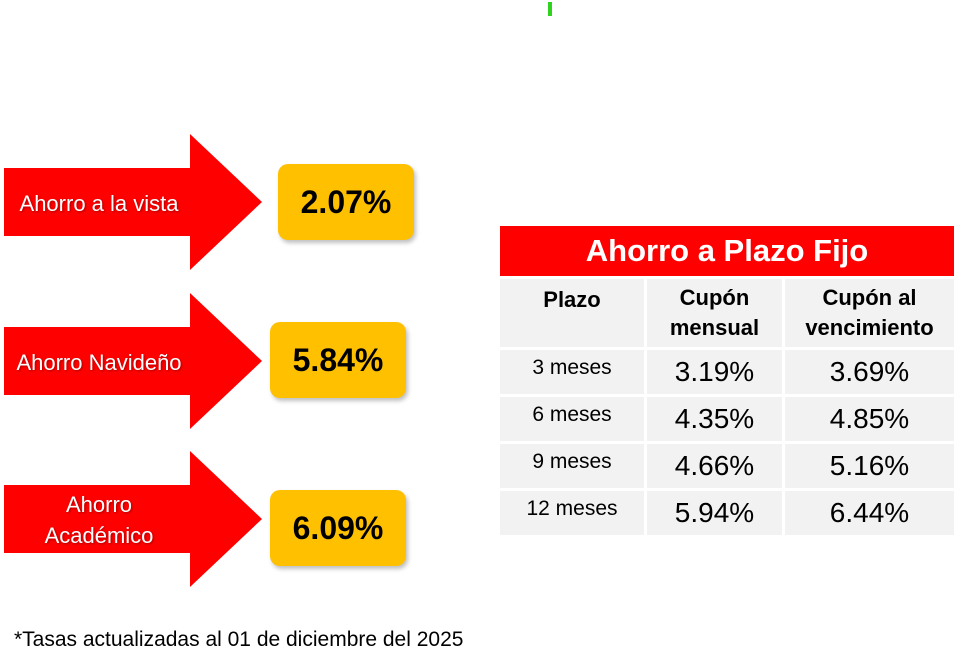 Image resolution: width=958 pixels, height=660 pixels. I want to click on arrow-ahorro-navideno: Ahorro Navideño, so click(133, 361).